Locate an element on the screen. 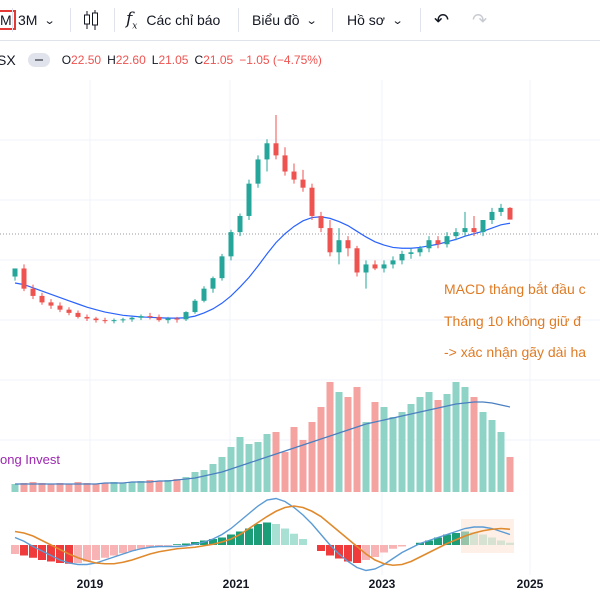 This screenshot has width=600, height=600. indicators-label: Các chỉ báo is located at coordinates (183, 20).